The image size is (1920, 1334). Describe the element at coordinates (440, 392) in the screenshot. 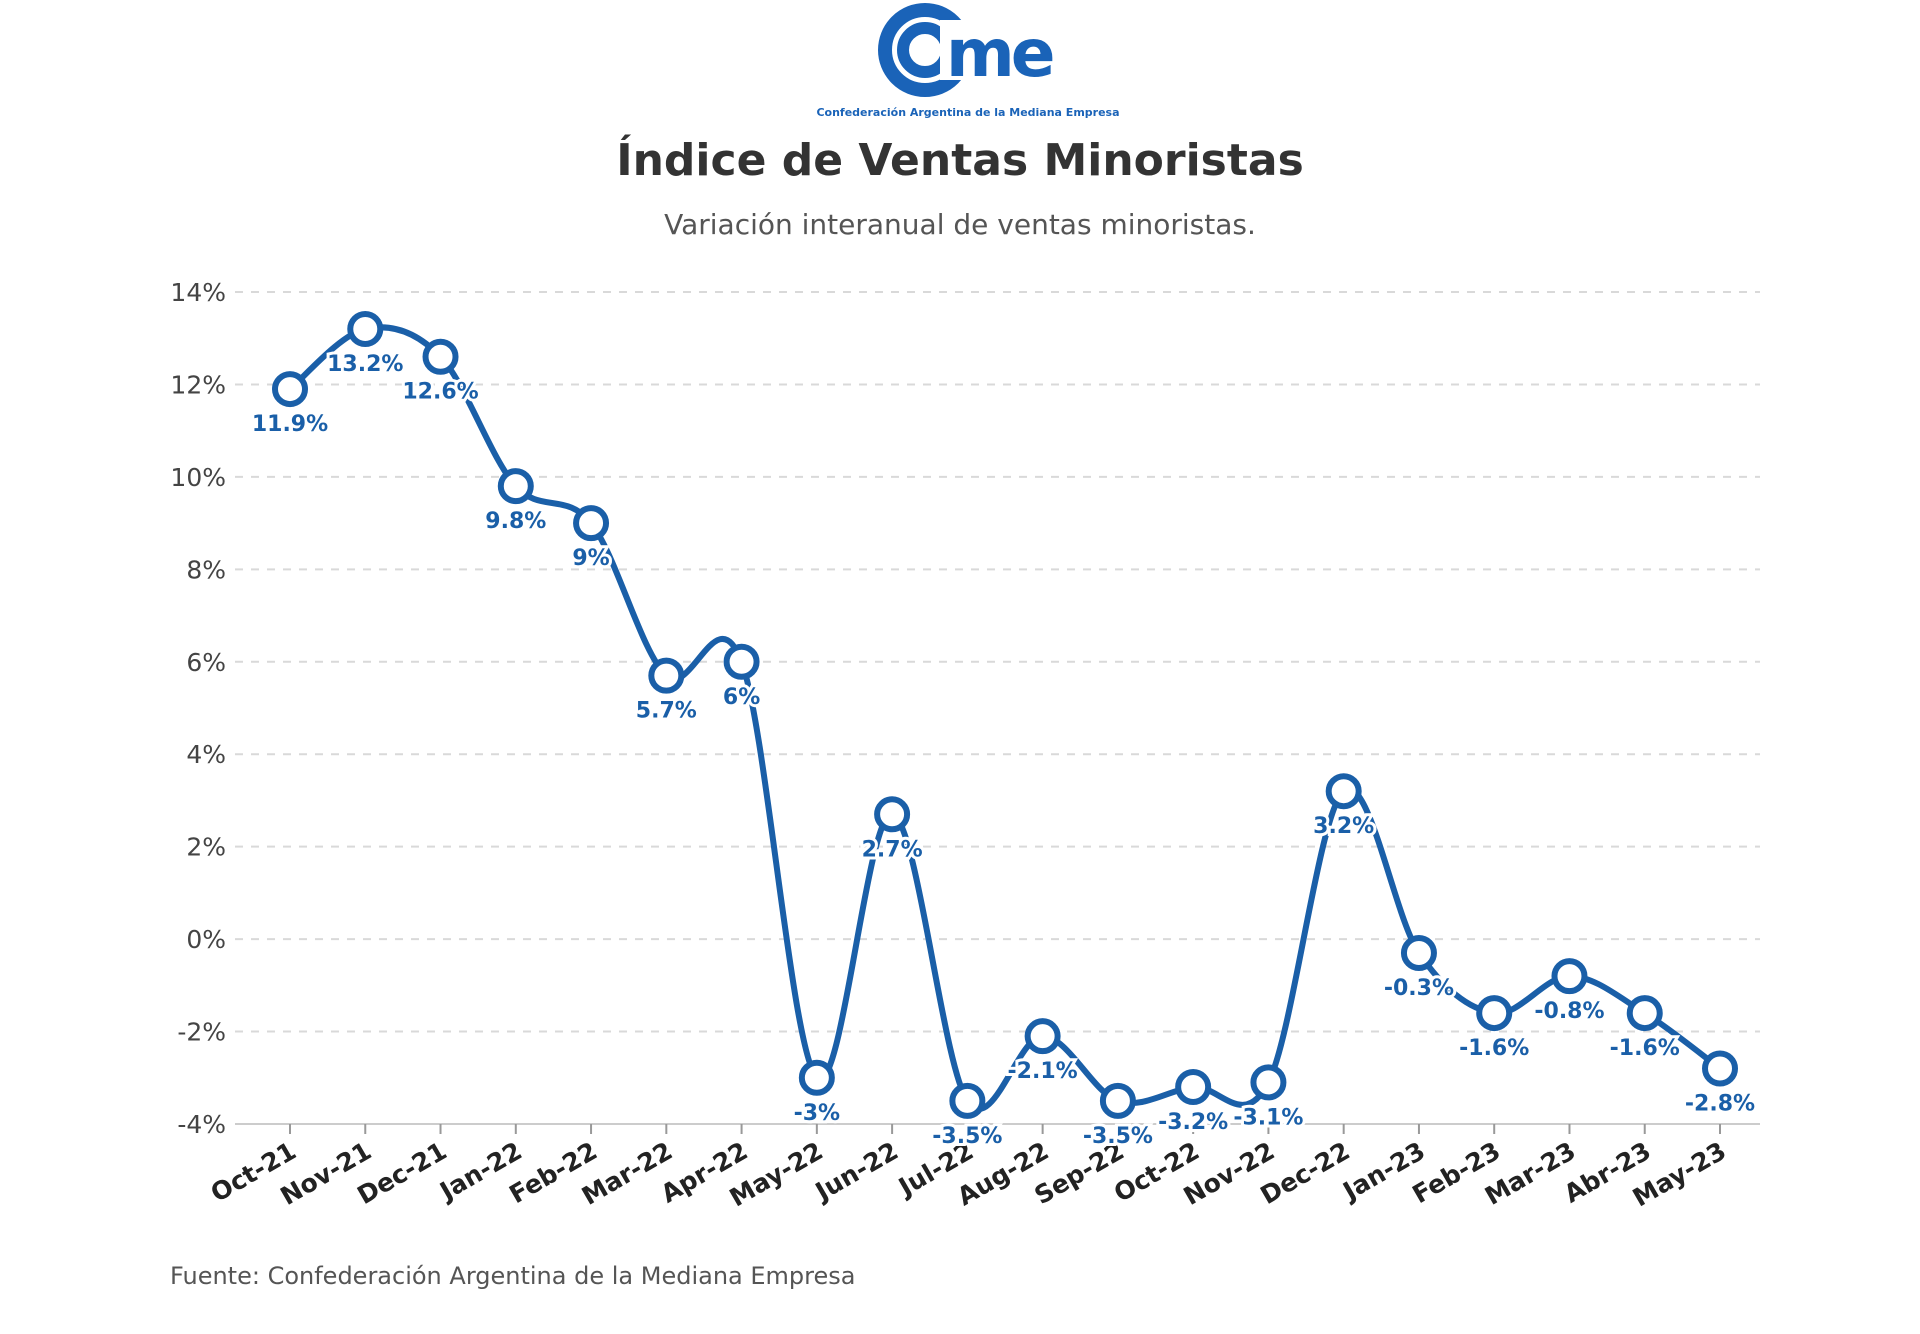

I see `data-label: 12.6%` at that location.